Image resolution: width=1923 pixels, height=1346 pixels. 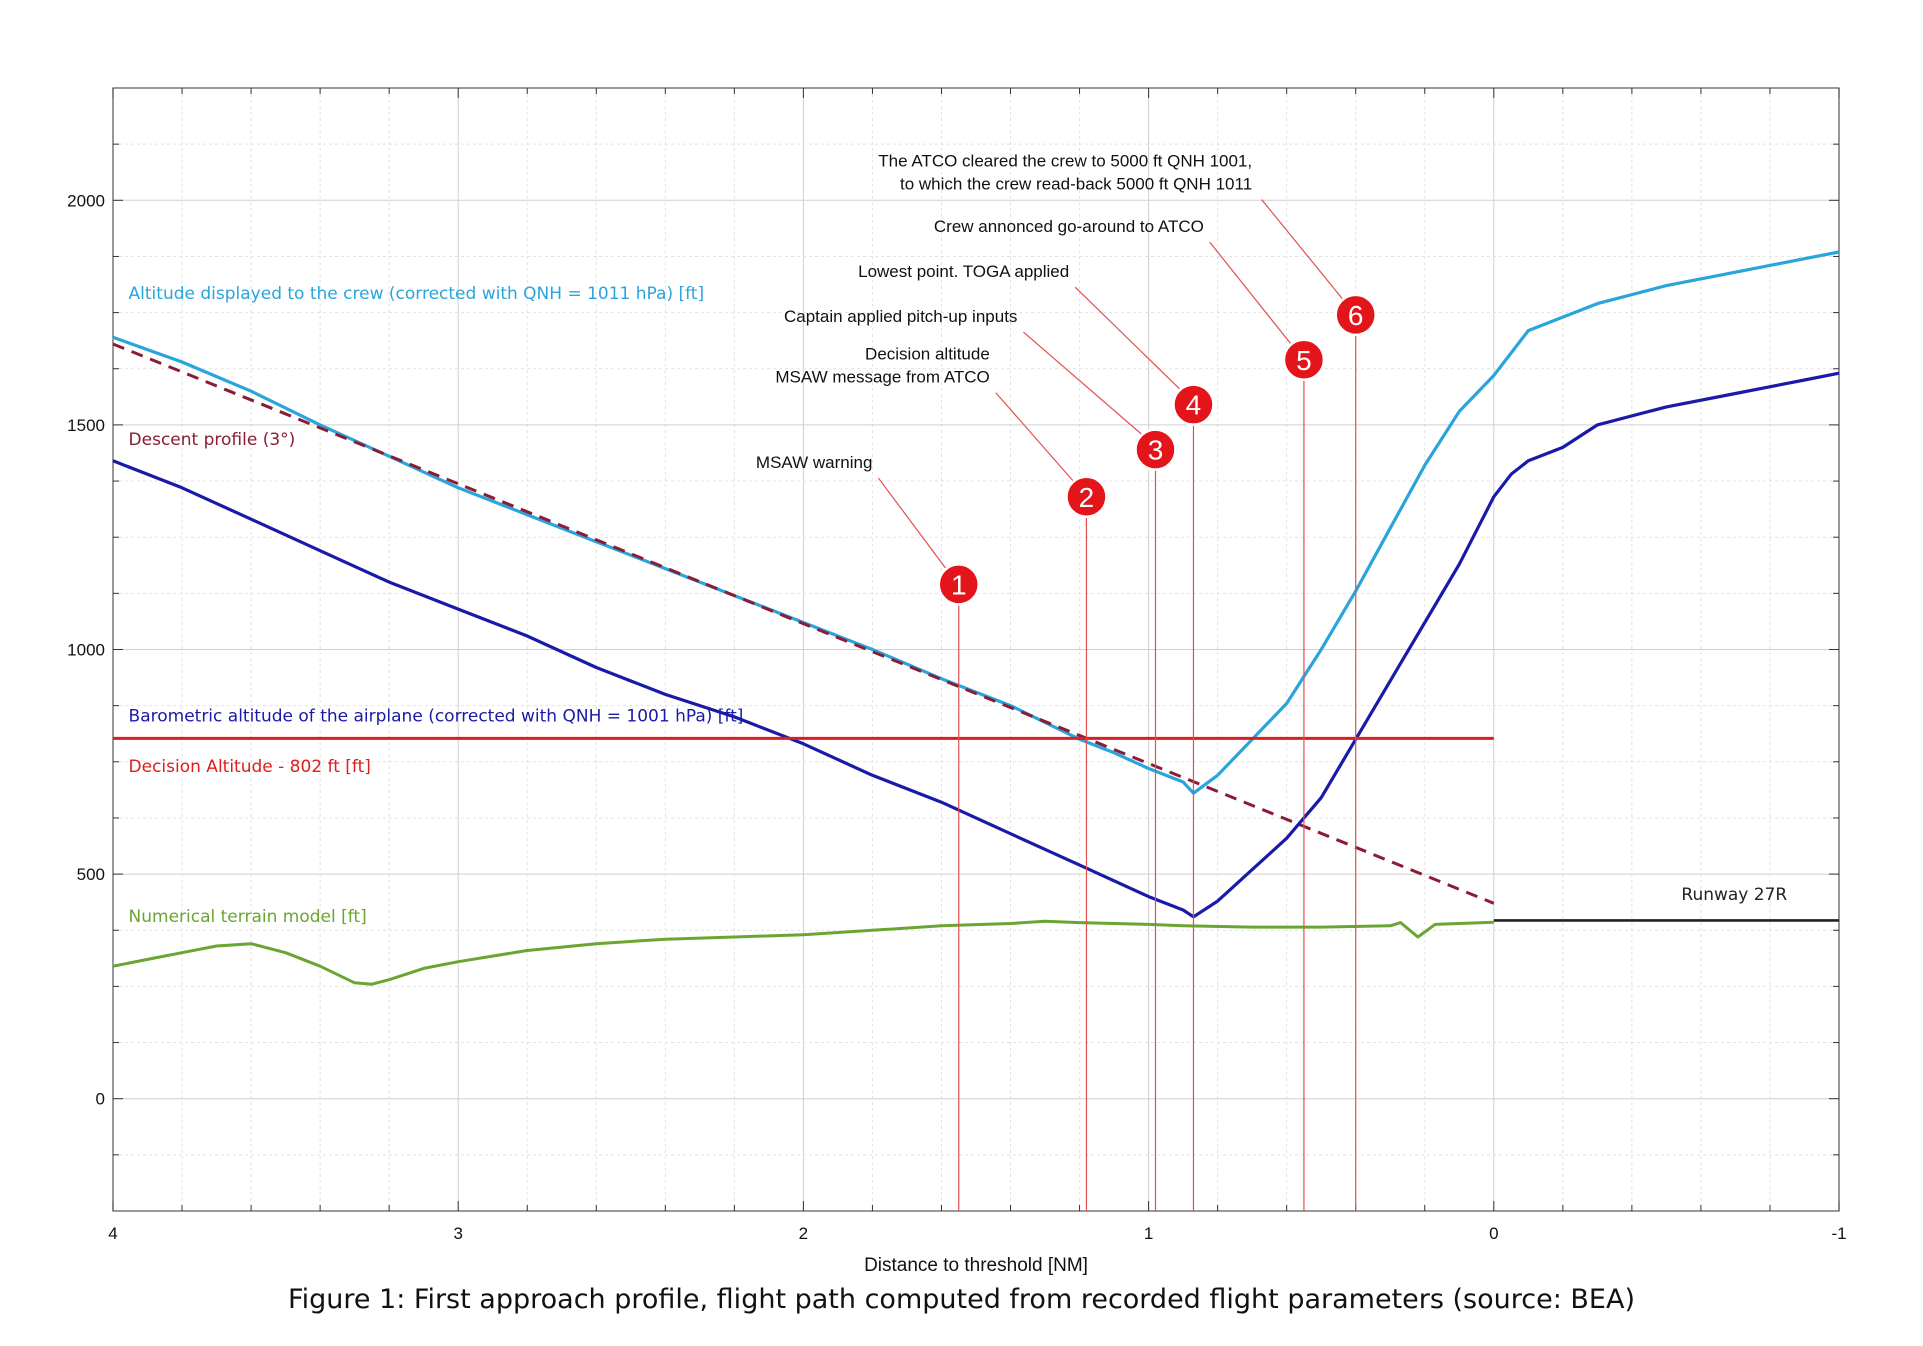 I want to click on x-tick-label: 3, so click(x=457, y=1233).